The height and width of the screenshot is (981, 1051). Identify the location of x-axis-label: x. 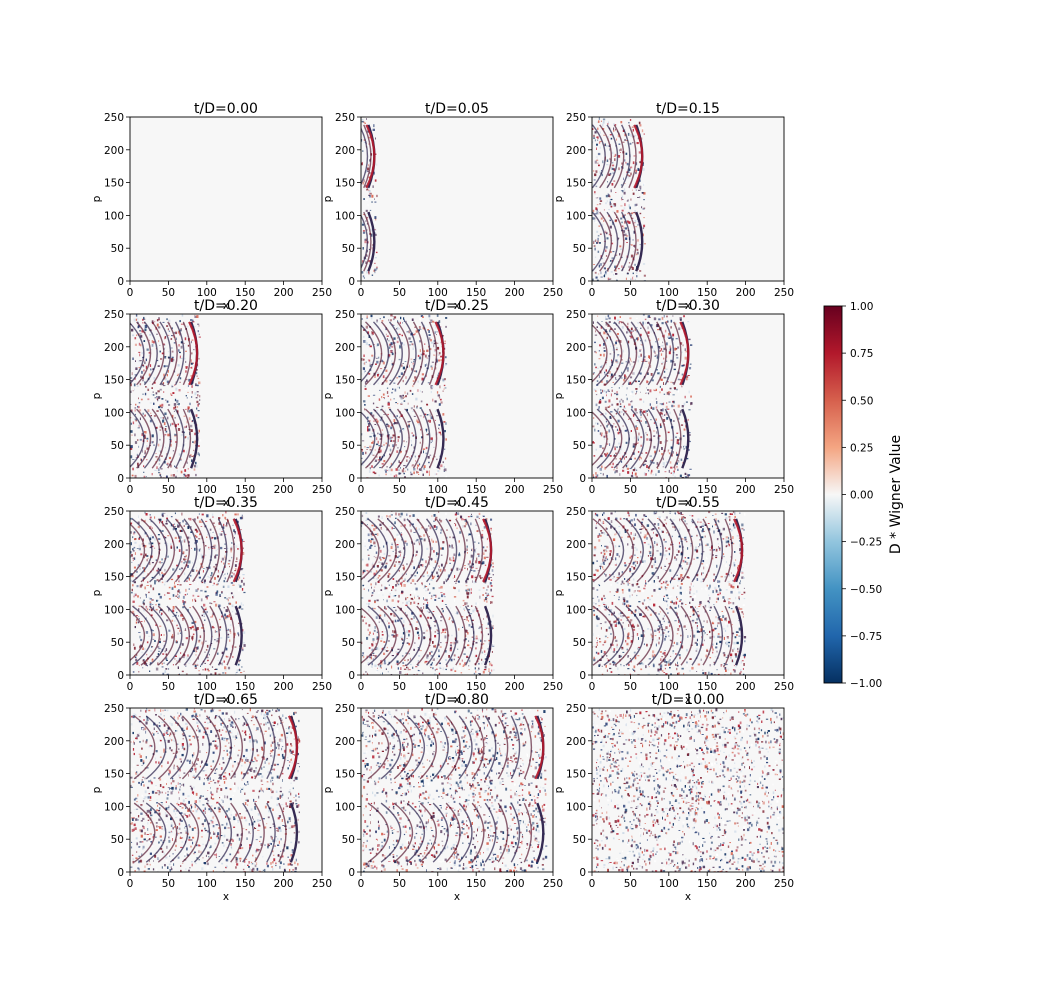
(226, 700).